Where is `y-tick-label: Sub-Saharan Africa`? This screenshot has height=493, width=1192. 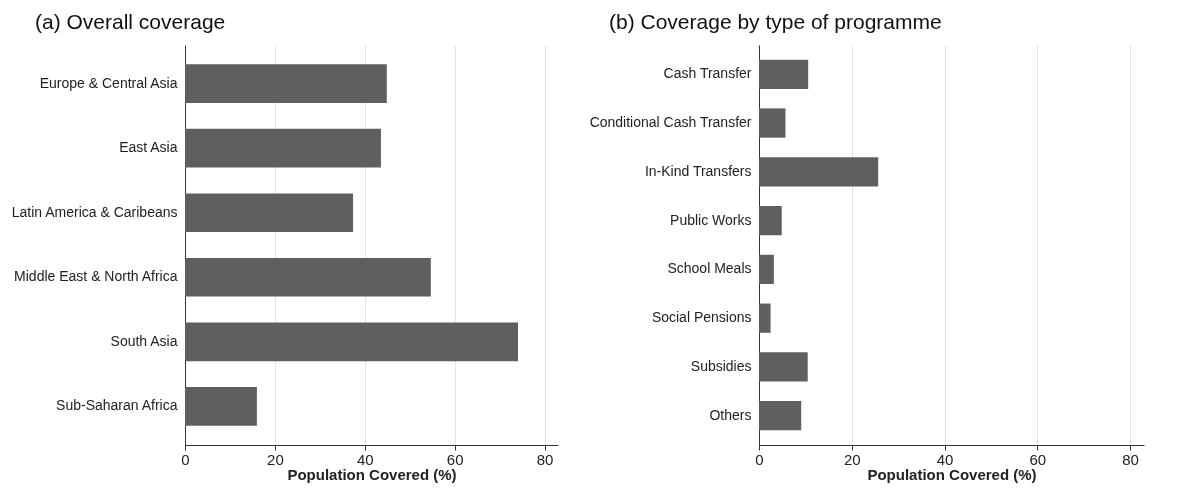
y-tick-label: Sub-Saharan Africa is located at coordinates (117, 405).